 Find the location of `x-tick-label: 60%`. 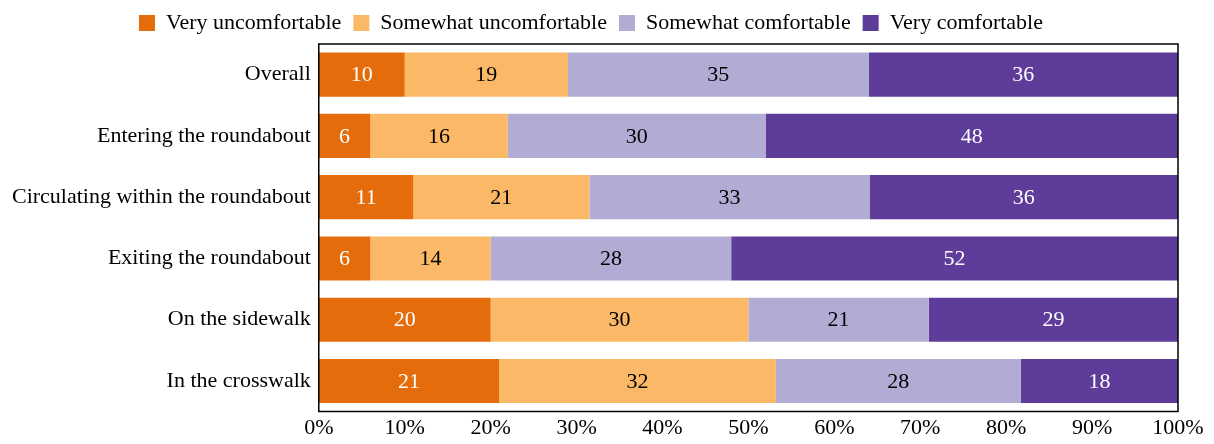

x-tick-label: 60% is located at coordinates (834, 426).